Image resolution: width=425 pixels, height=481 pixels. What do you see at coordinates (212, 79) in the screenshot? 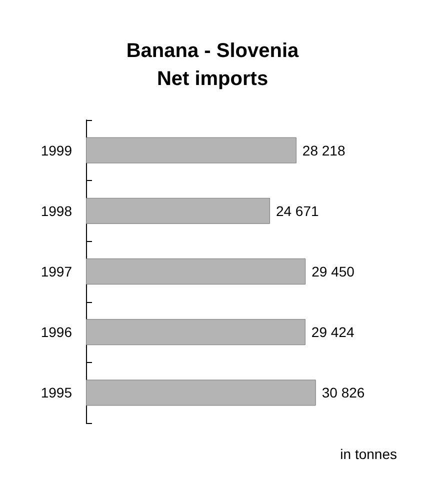
I see `chart-subtitle: Net imports` at bounding box center [212, 79].